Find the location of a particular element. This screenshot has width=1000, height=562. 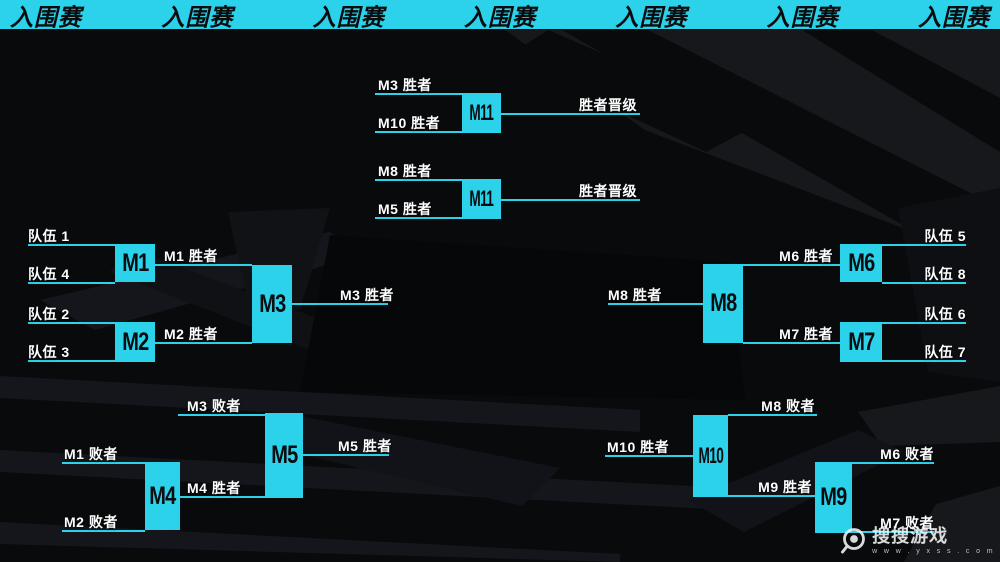

connector-label-10: M1 胜者 is located at coordinates (191, 256).